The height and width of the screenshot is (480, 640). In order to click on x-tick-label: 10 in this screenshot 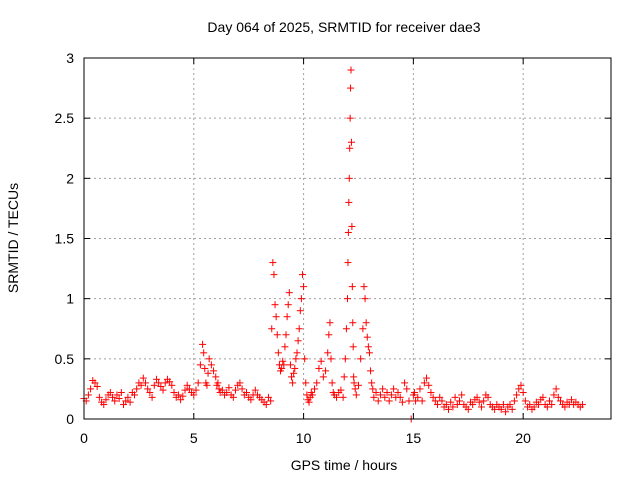, I will do `click(304, 438)`.